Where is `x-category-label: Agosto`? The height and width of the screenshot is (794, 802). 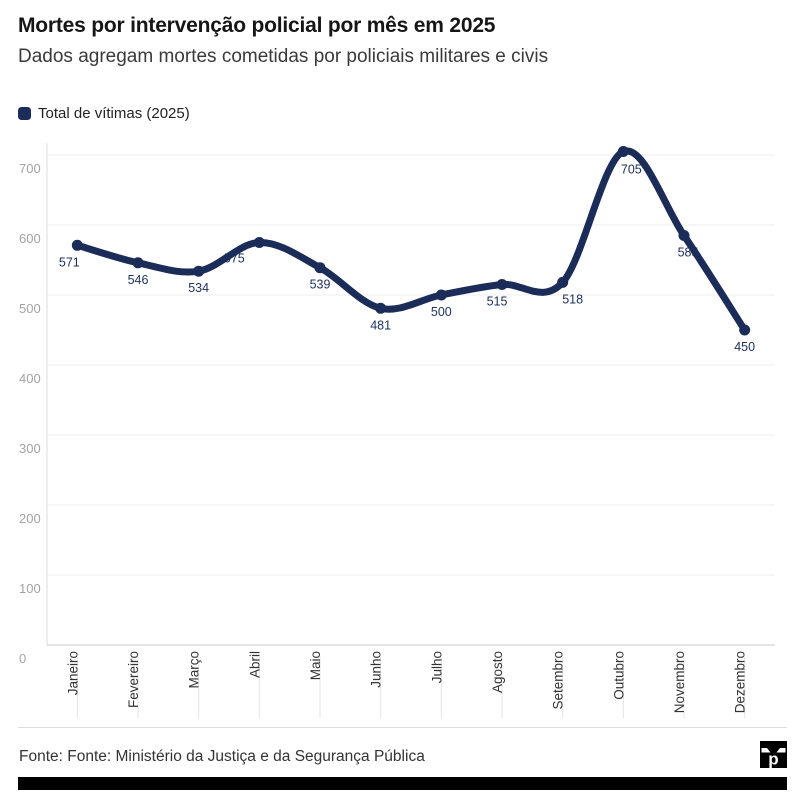 x-category-label: Agosto is located at coordinates (497, 672).